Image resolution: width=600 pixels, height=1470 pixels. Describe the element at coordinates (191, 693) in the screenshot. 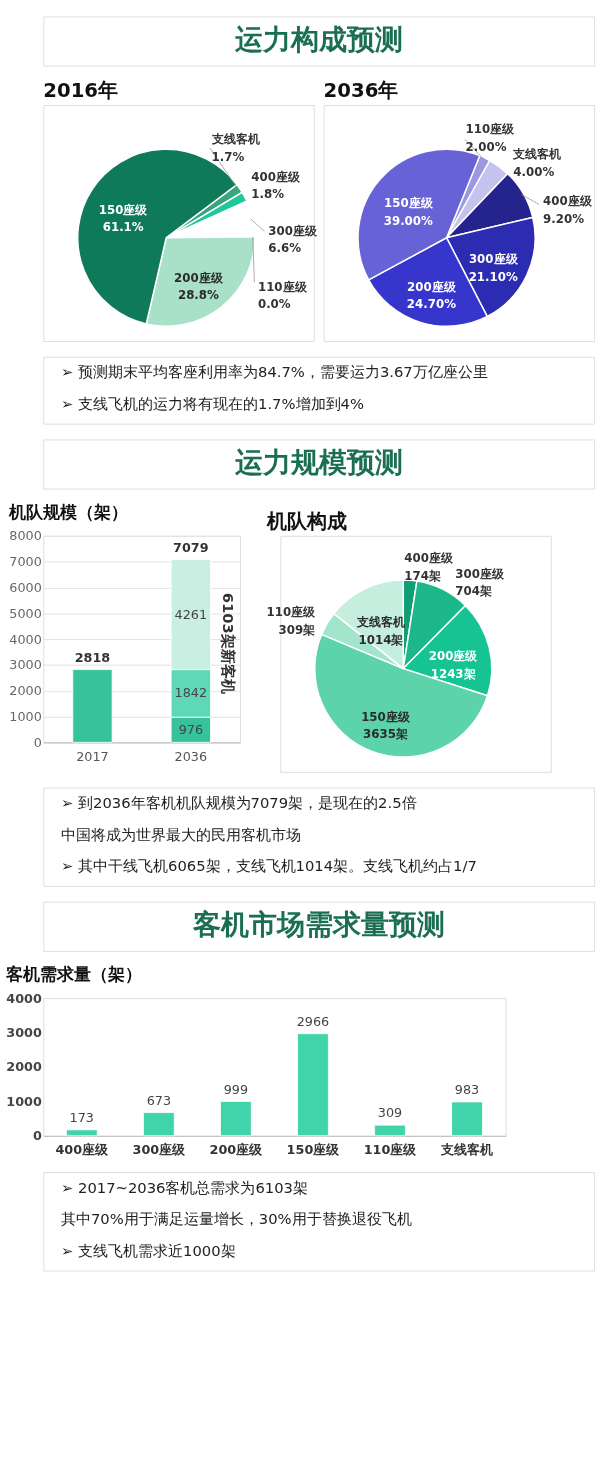

I see `data-label: 1842` at that location.